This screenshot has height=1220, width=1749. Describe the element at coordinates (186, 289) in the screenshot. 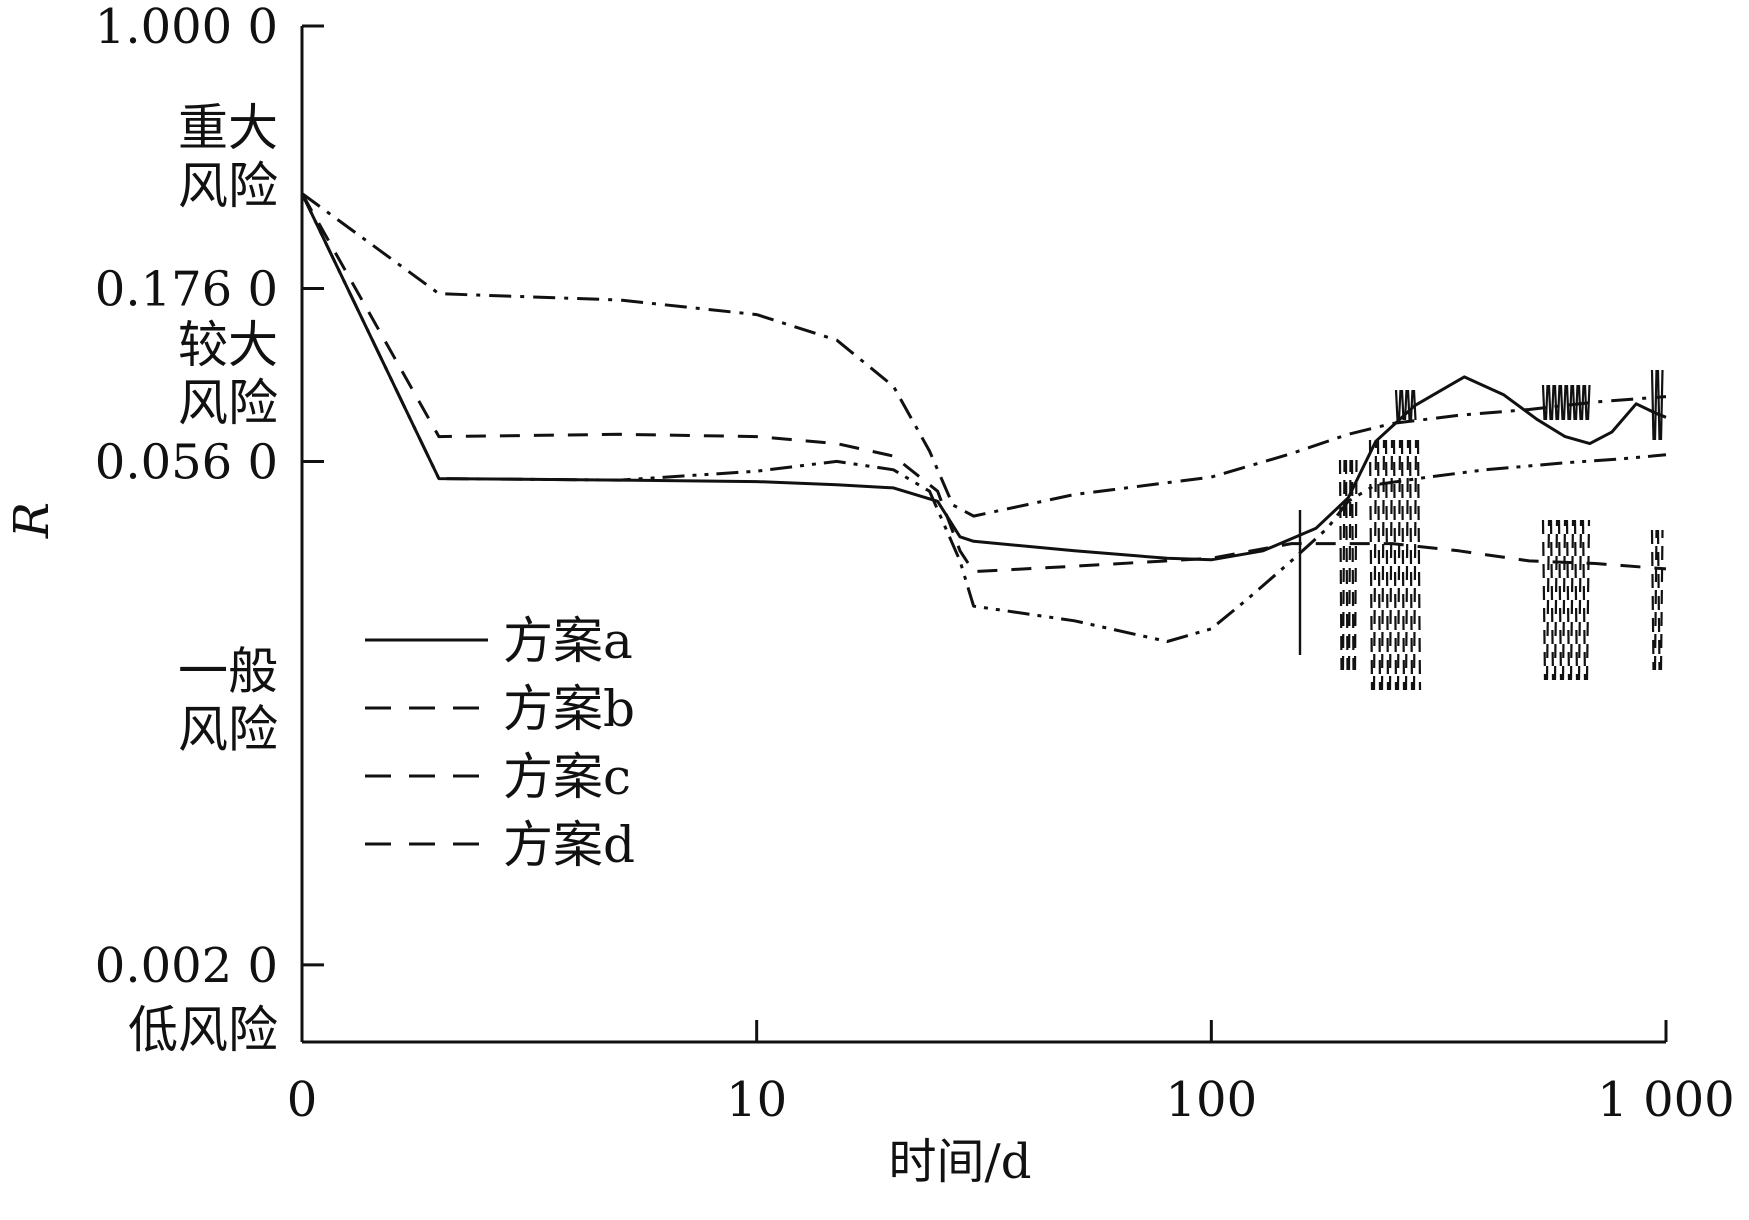

I see `y-tick-label: 0.176 0` at that location.